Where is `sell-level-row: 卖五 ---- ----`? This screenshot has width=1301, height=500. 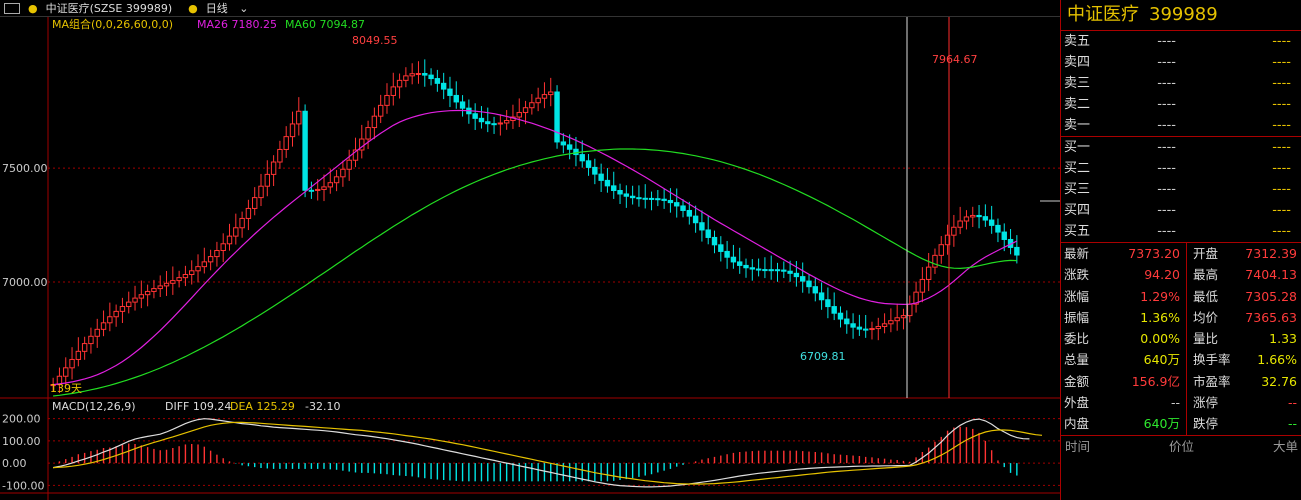
sell-level-row: 卖五 ---- ---- is located at coordinates (1181, 41).